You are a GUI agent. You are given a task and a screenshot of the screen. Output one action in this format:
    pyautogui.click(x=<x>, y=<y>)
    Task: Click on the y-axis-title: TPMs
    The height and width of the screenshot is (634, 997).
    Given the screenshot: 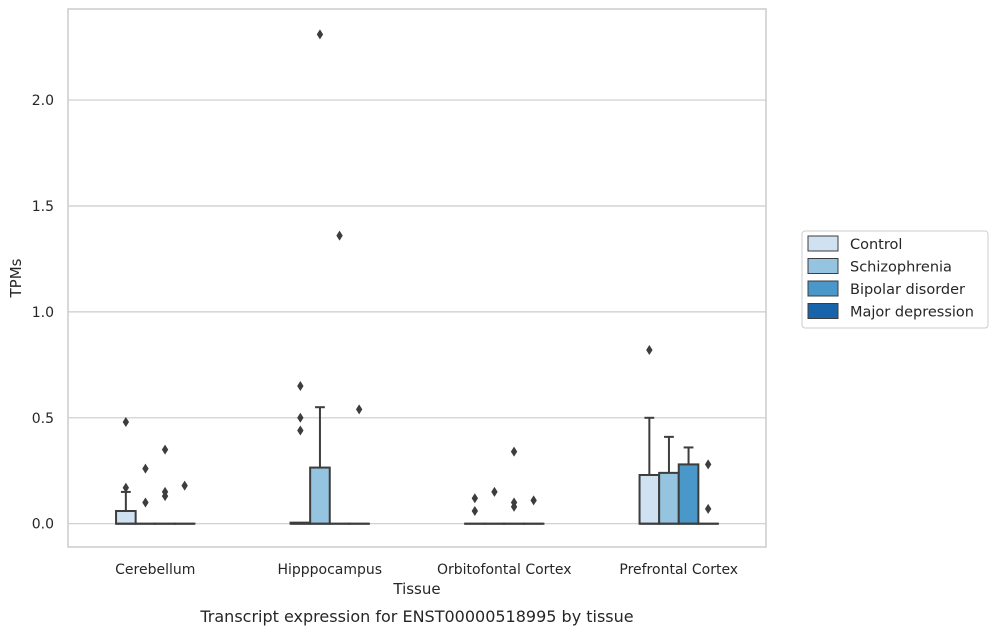 What is the action you would take?
    pyautogui.click(x=16, y=278)
    